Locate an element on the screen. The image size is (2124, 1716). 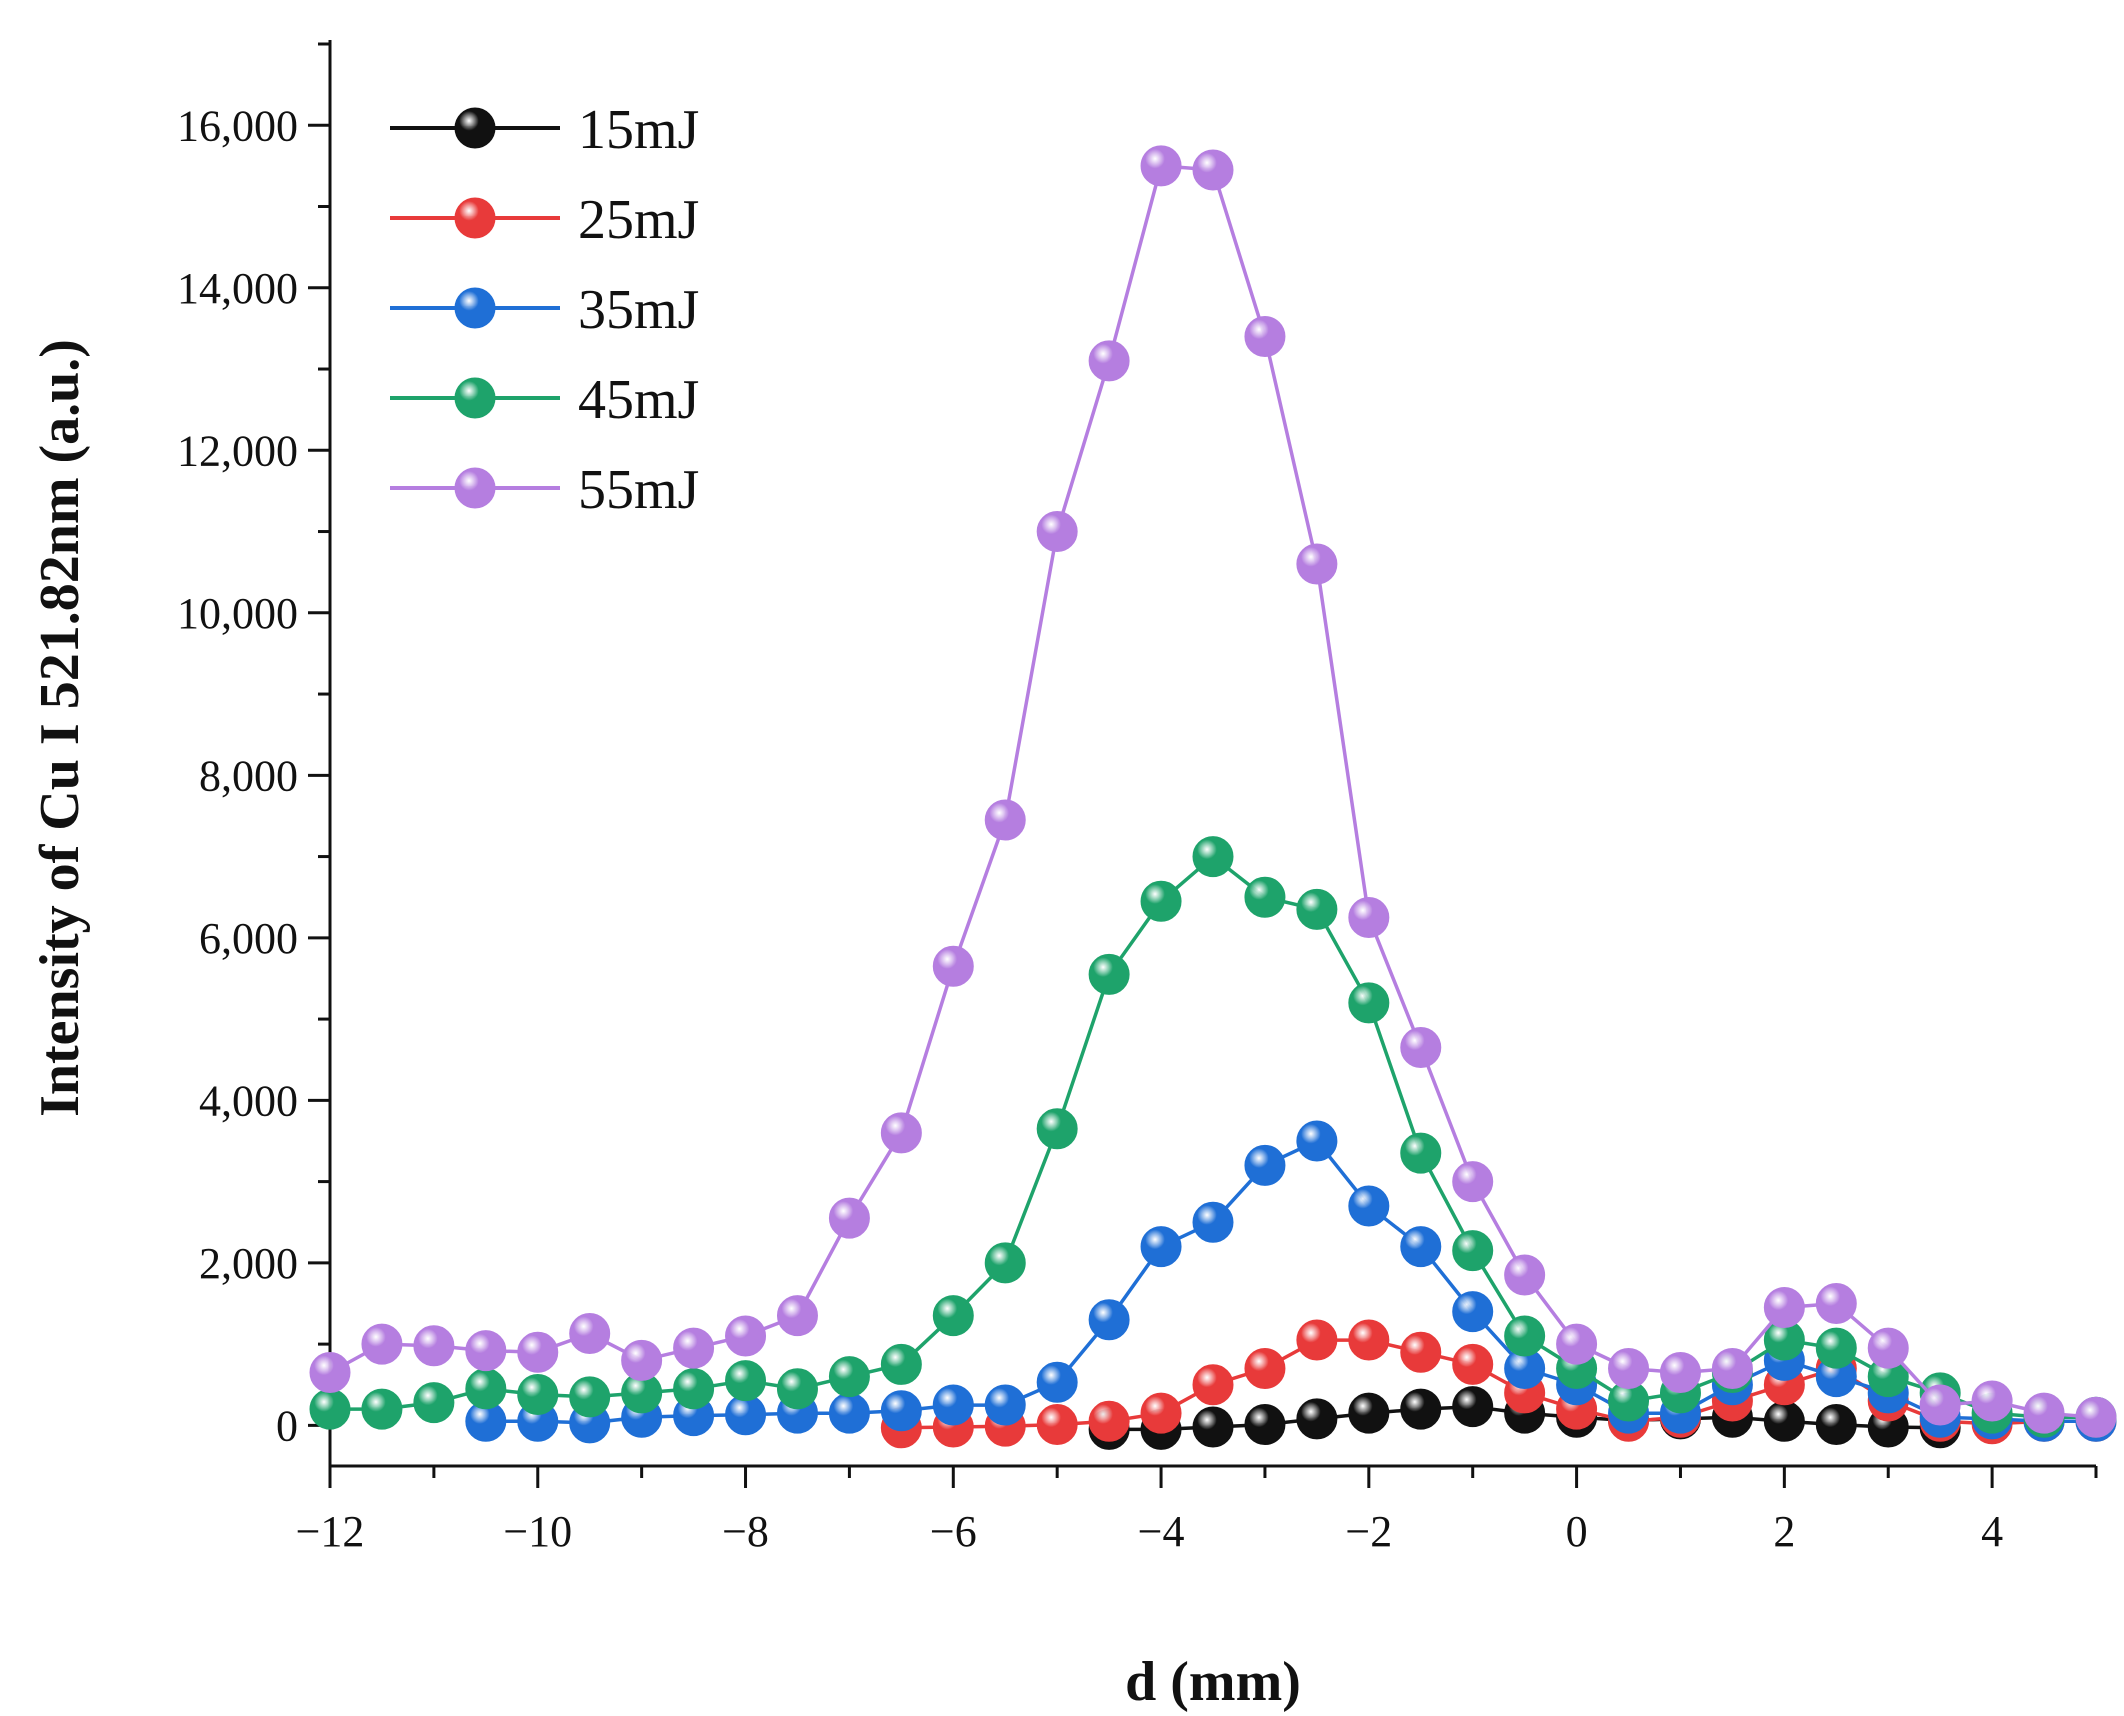
legend-item-15mJ: 15mJ is located at coordinates (544, 130).